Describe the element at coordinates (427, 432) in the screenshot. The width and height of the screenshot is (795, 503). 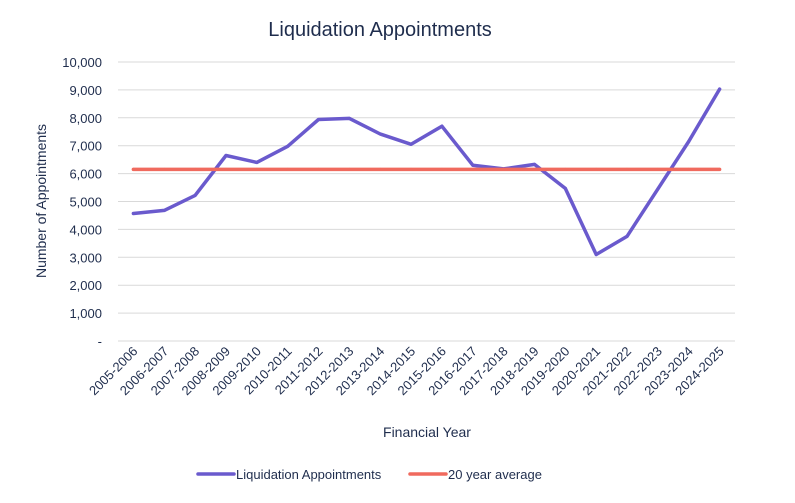
I see `x-axis-label: Financial Year` at that location.